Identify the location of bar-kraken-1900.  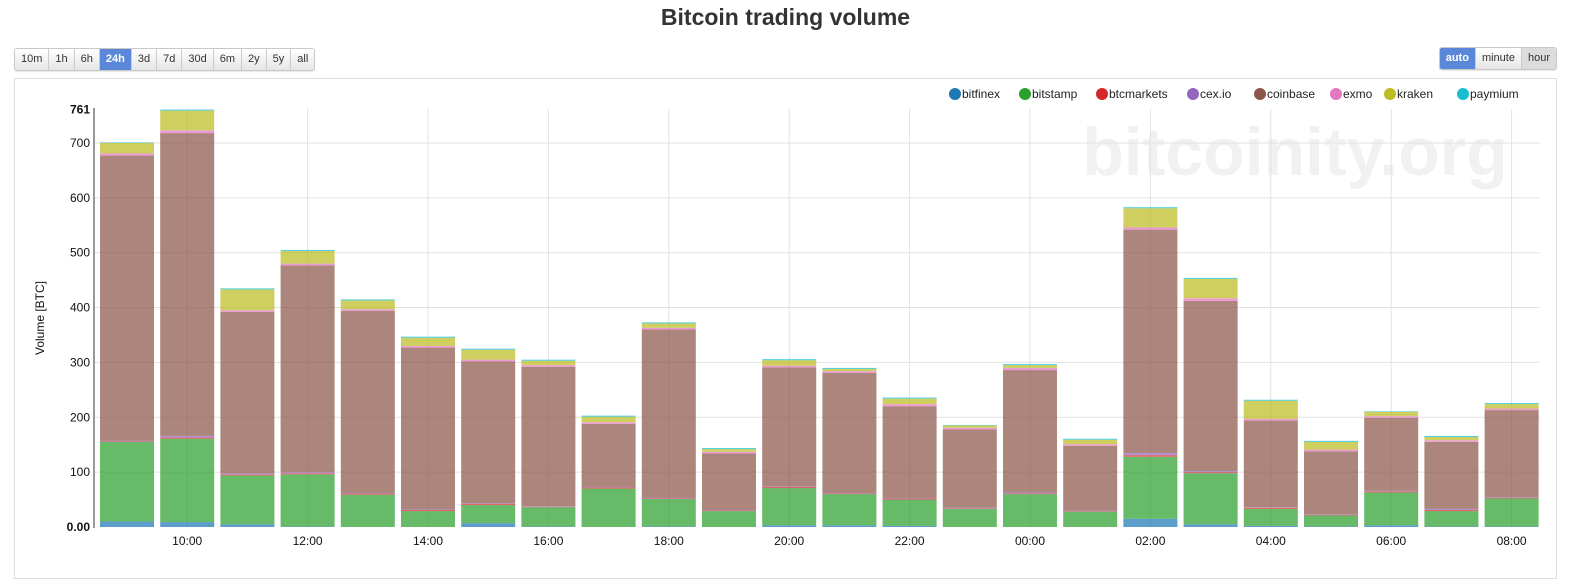
(729, 450).